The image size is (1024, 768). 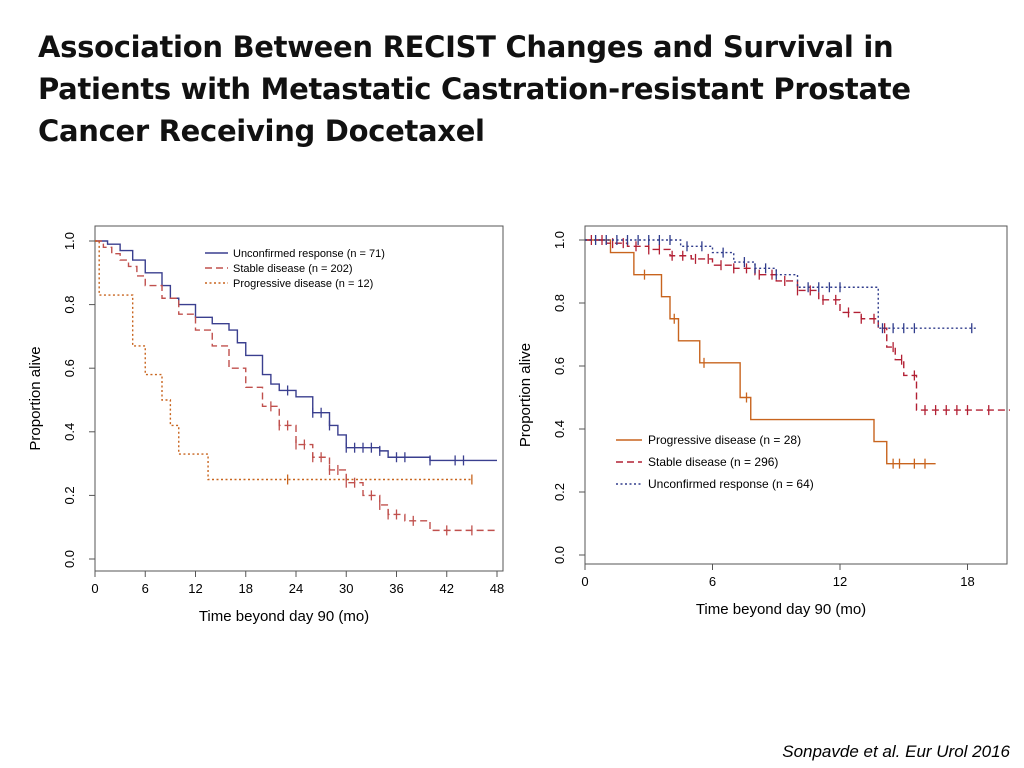 I want to click on x-tick-label: 24, so click(x=296, y=588).